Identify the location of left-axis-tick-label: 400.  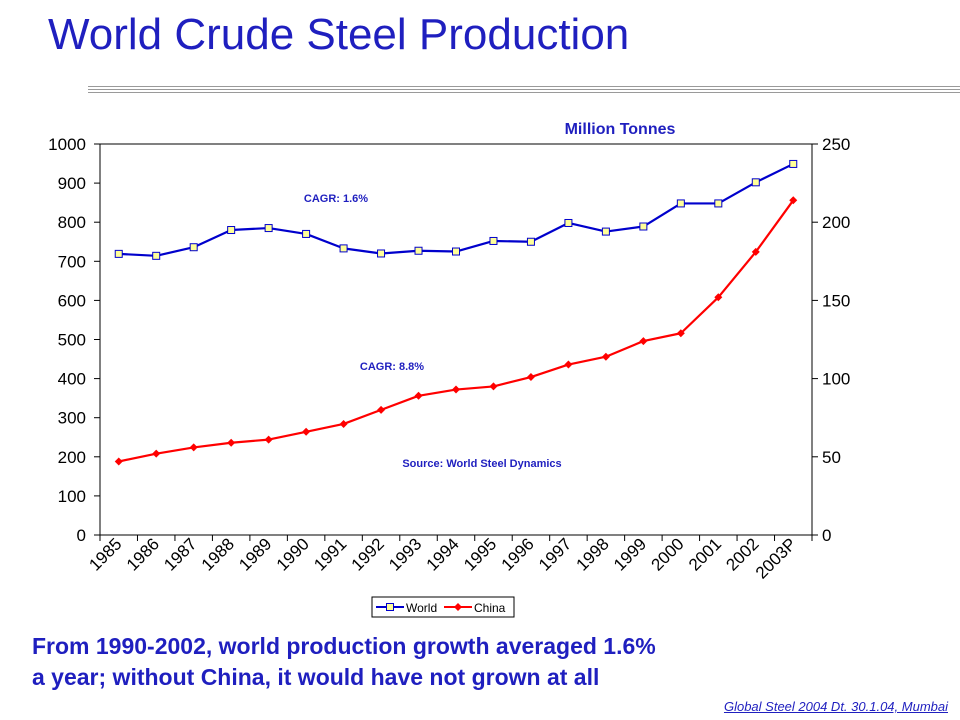
(72, 379).